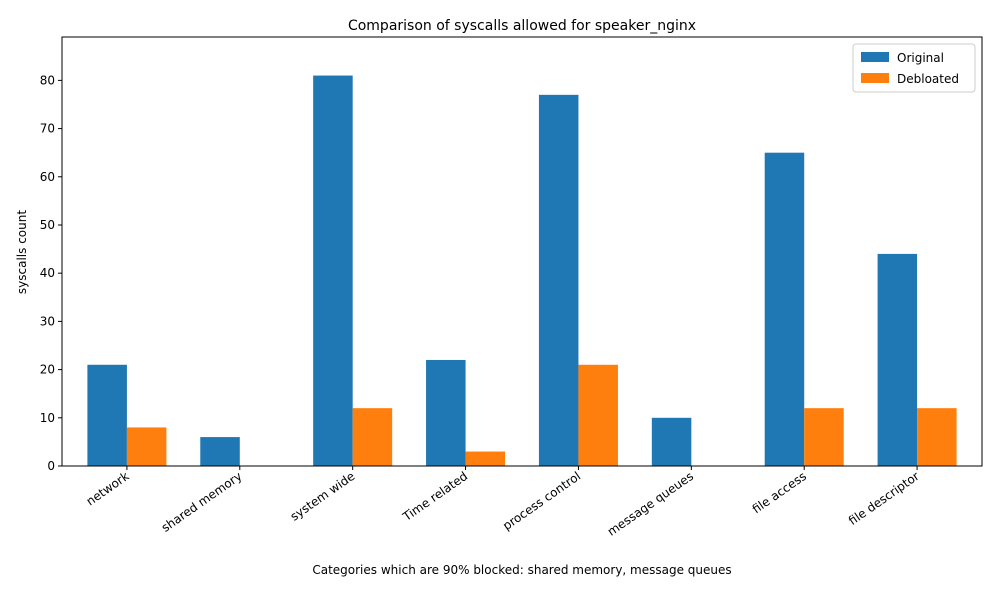  I want to click on legend-label-debloated: Debloated, so click(928, 79).